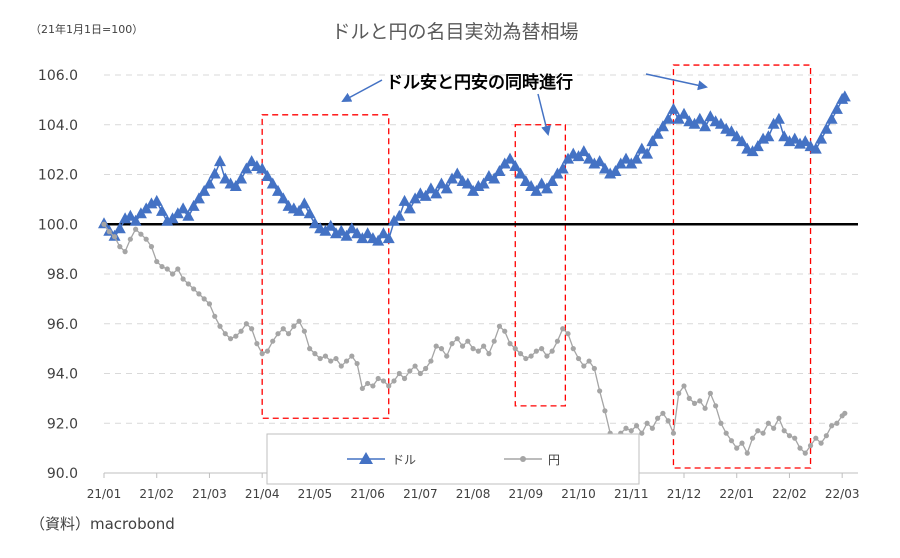 This screenshot has height=558, width=900. Describe the element at coordinates (523, 459) in the screenshot. I see `legend-marker-yen` at that location.